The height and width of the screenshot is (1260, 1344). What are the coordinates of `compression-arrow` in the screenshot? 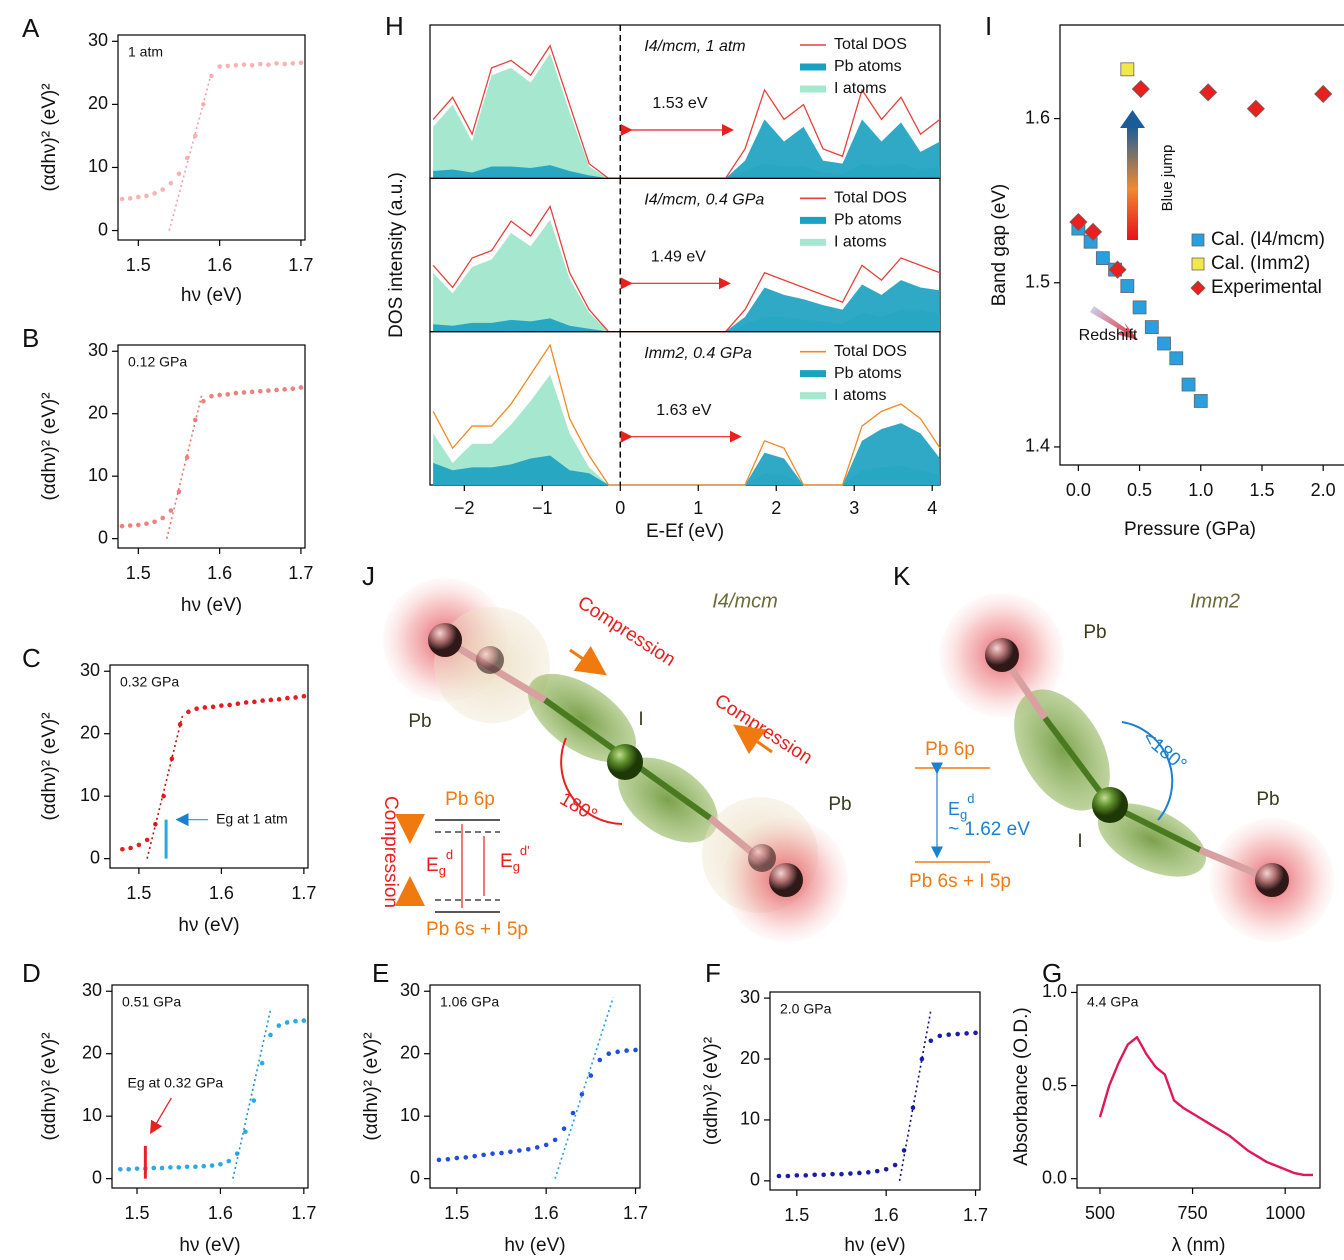 It's located at (753, 739).